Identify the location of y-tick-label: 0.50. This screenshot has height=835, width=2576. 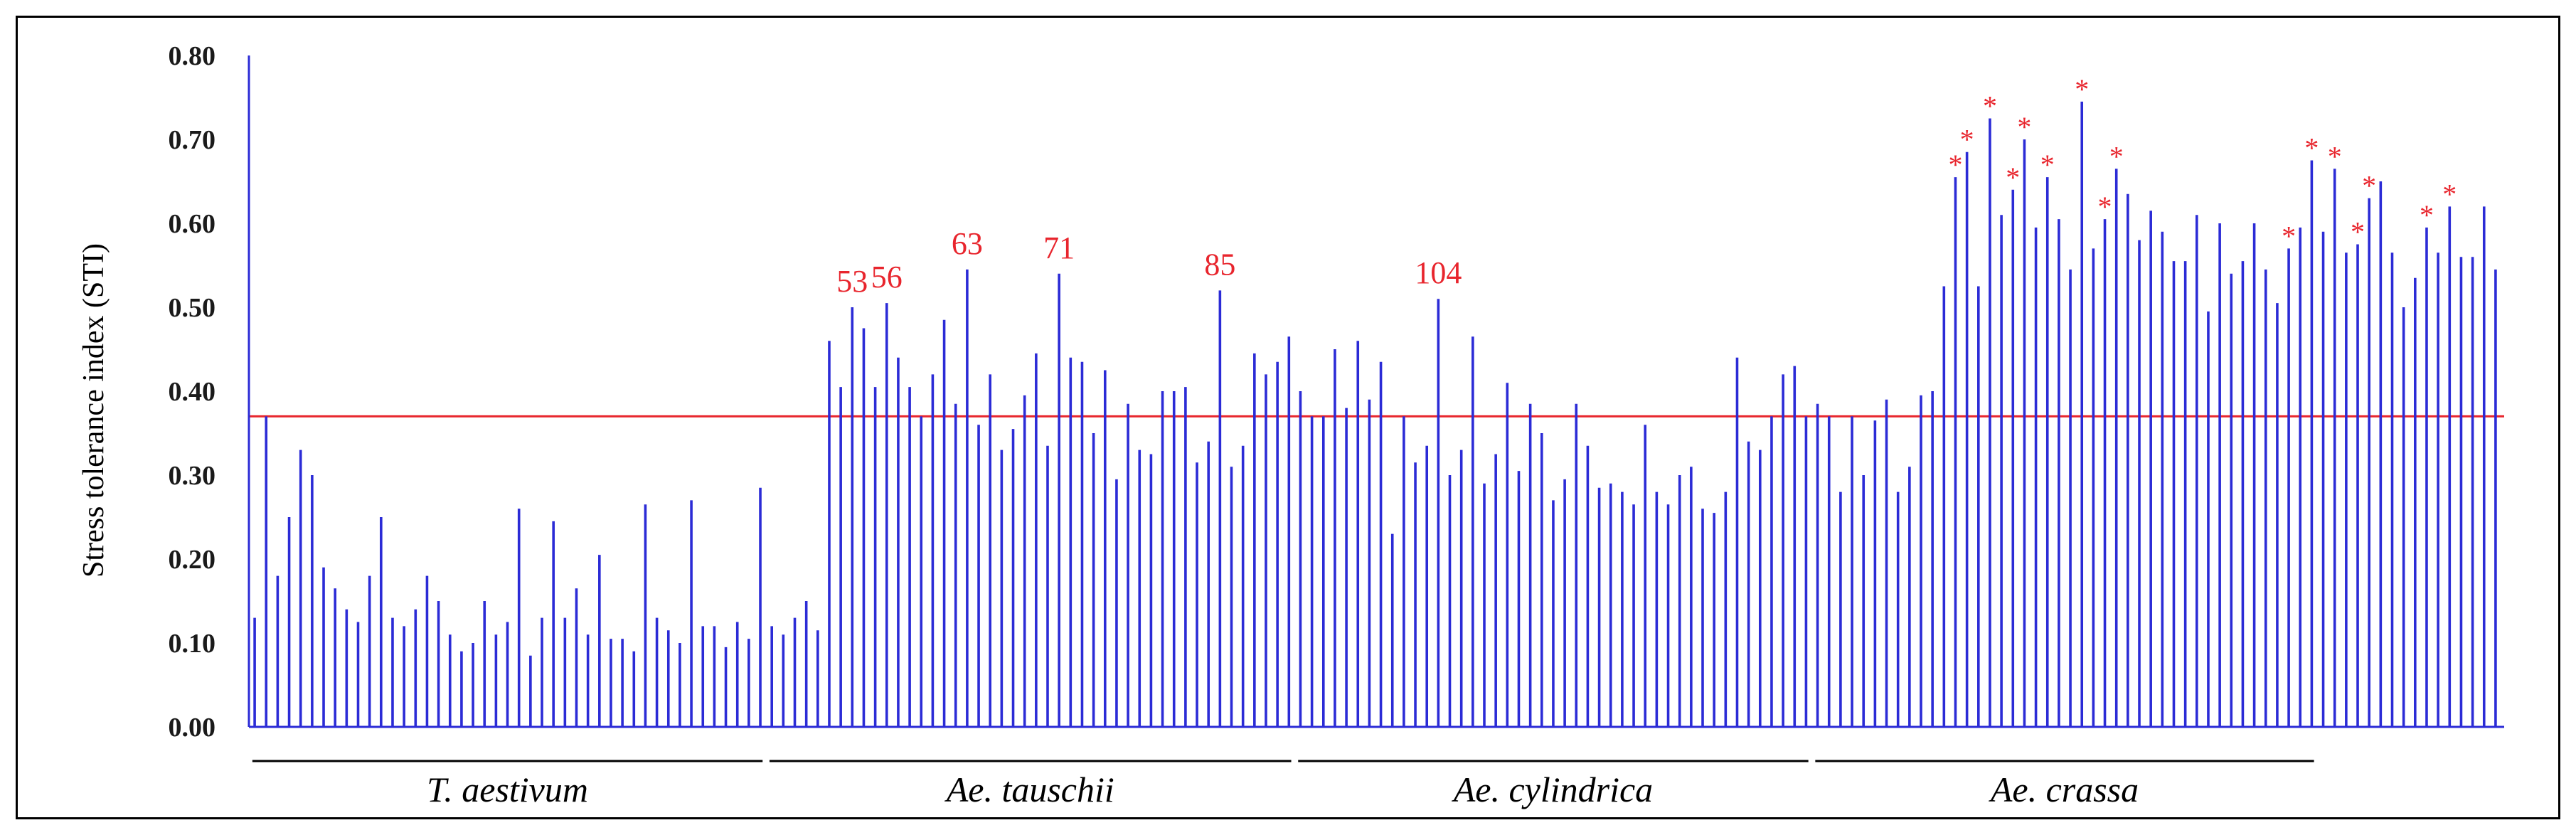
(192, 308).